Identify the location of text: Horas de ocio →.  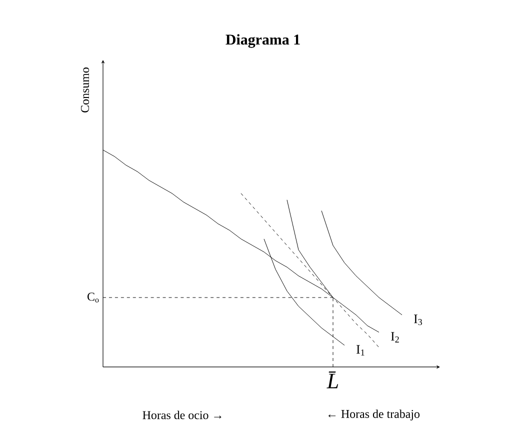
(182, 415).